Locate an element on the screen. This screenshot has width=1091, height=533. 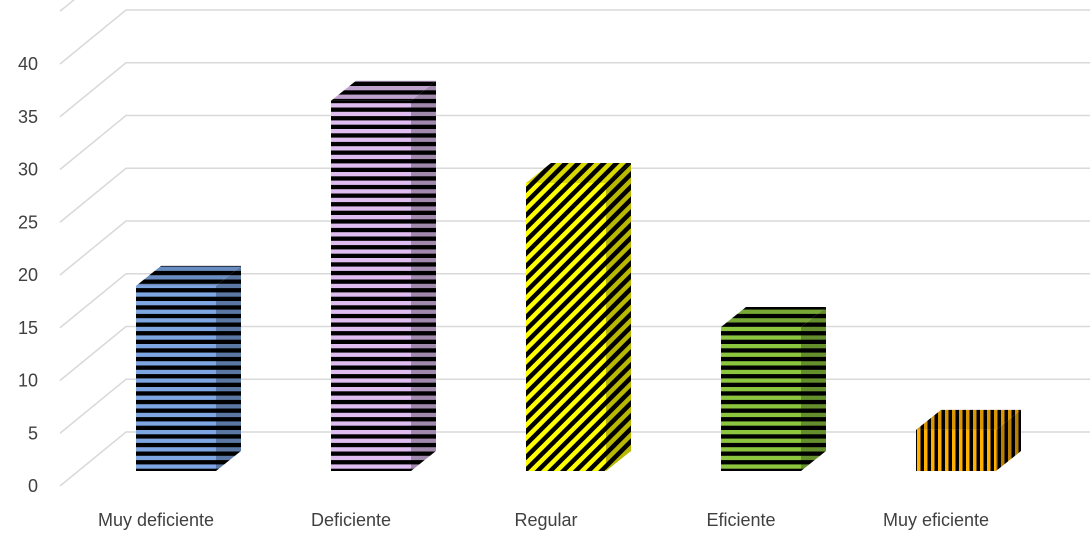
bar-muy-eficiente is located at coordinates (968, 440).